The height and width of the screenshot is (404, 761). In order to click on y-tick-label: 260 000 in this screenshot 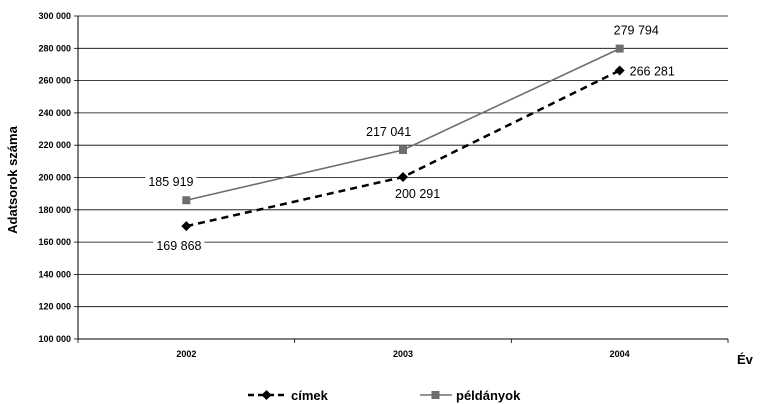, I will do `click(54, 81)`.